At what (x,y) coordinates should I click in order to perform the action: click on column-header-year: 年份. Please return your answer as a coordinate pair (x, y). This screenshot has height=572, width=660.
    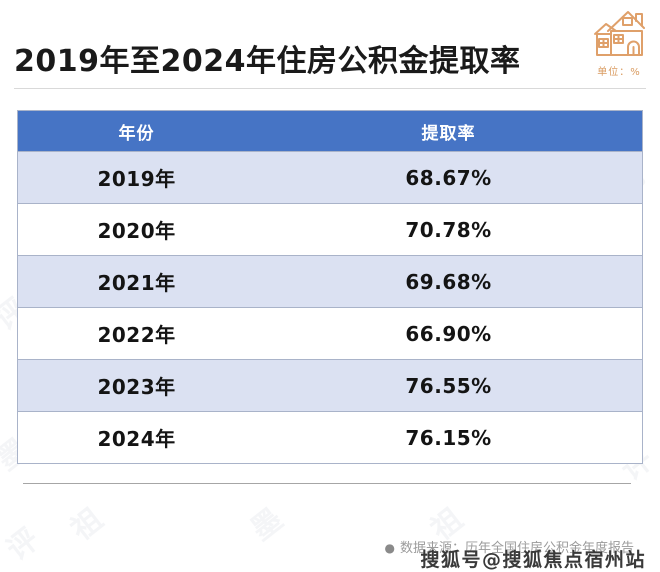
    Looking at the image, I should click on (136, 133).